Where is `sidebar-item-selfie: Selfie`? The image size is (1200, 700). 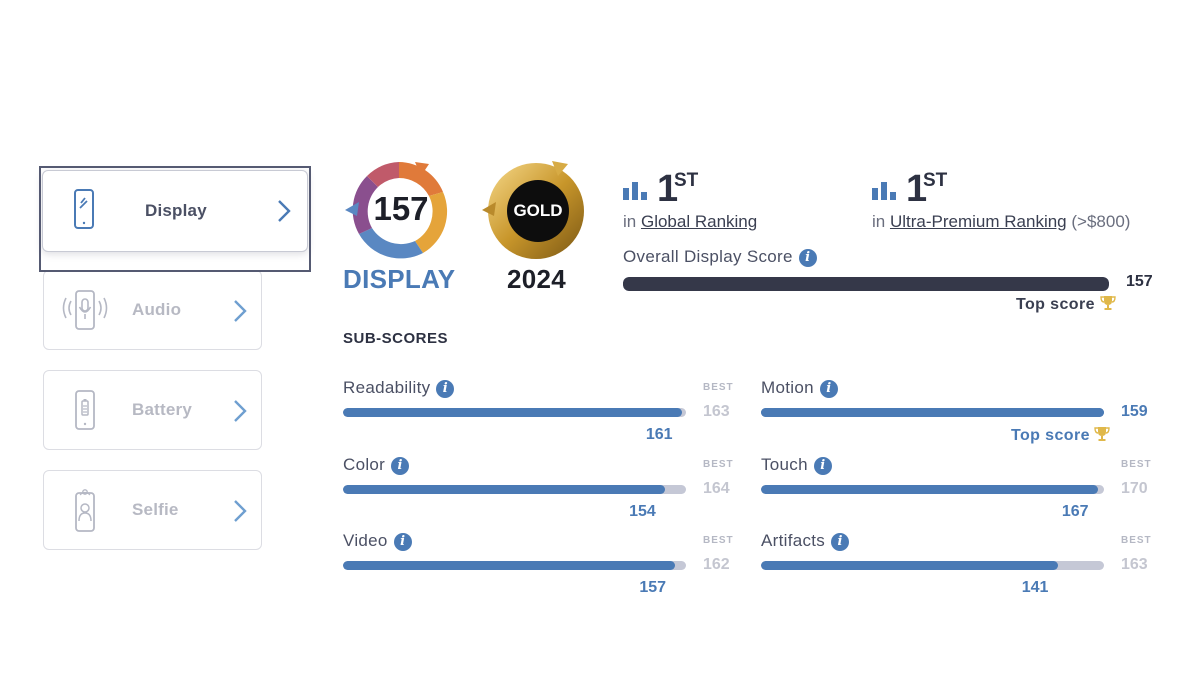 sidebar-item-selfie: Selfie is located at coordinates (152, 510).